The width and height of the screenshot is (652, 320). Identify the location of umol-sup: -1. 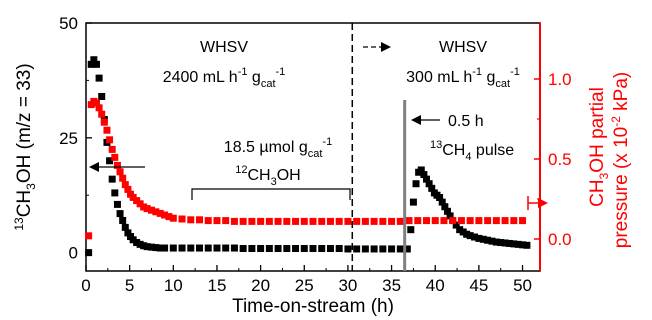
(327, 142).